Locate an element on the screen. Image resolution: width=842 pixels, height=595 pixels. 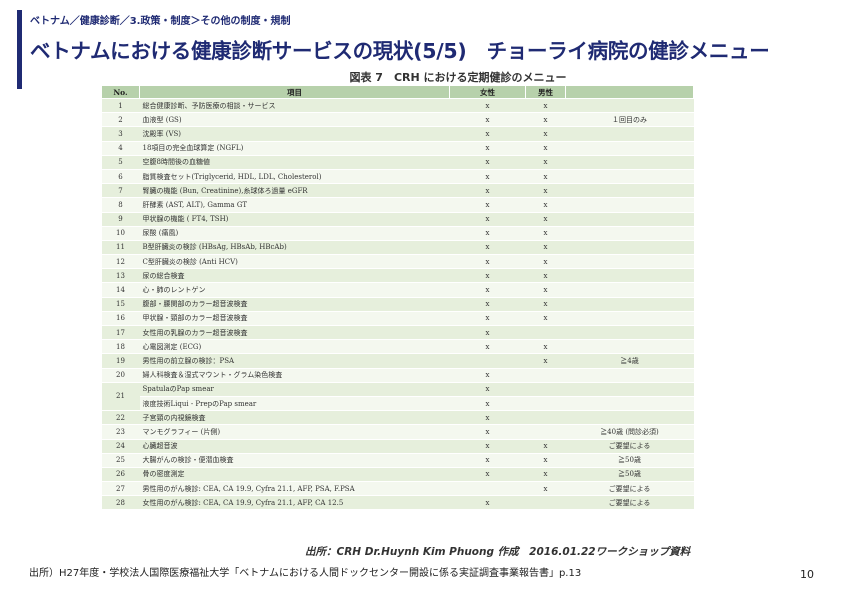
row-item: 血液型 (GS) is located at coordinates (294, 120).